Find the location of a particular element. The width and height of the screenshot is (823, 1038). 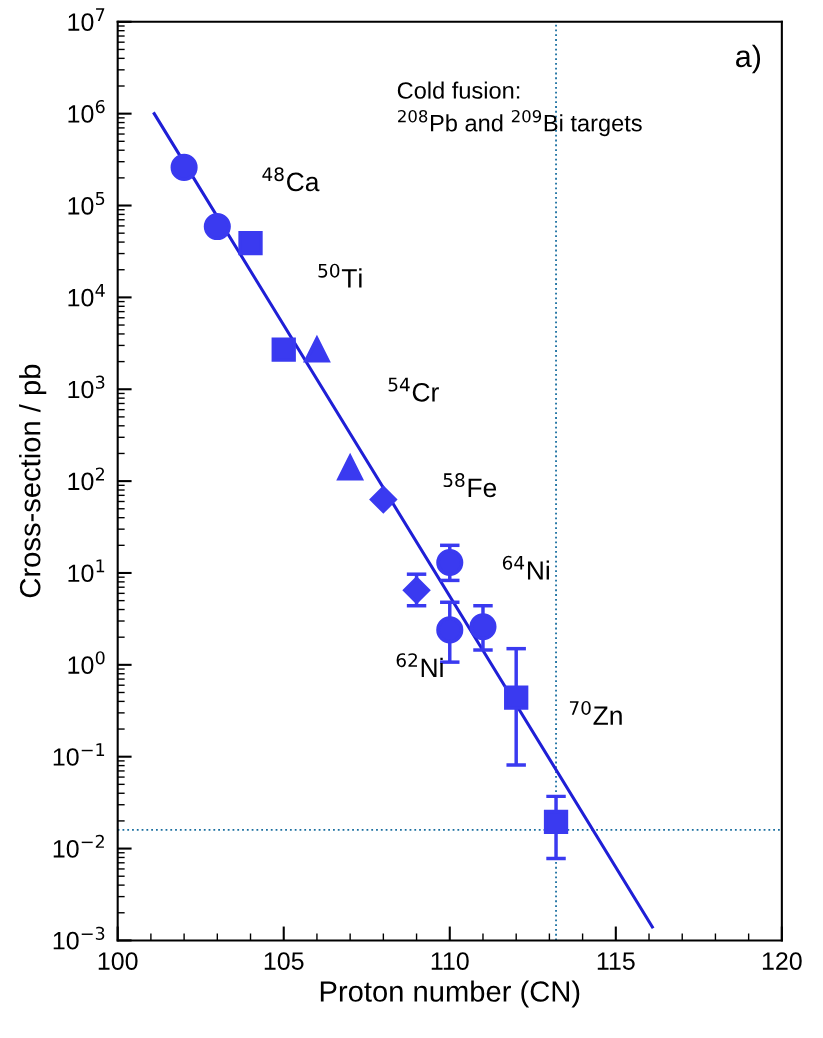

annotation: $^{50}$Ti is located at coordinates (340, 275).